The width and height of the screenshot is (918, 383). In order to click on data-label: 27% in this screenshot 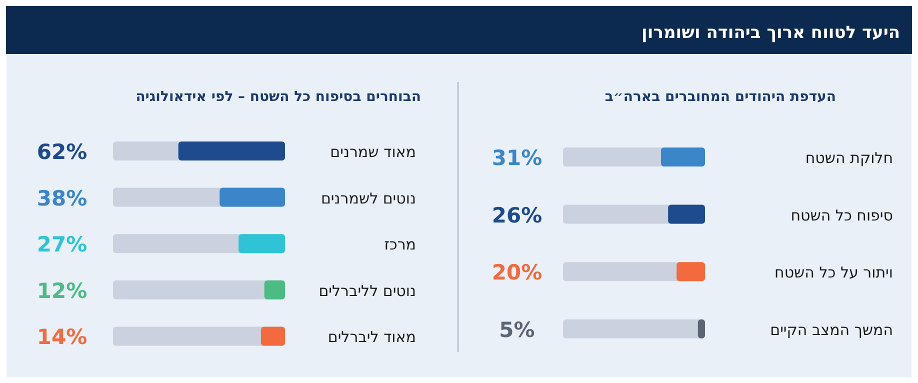, I will do `click(62, 244)`.